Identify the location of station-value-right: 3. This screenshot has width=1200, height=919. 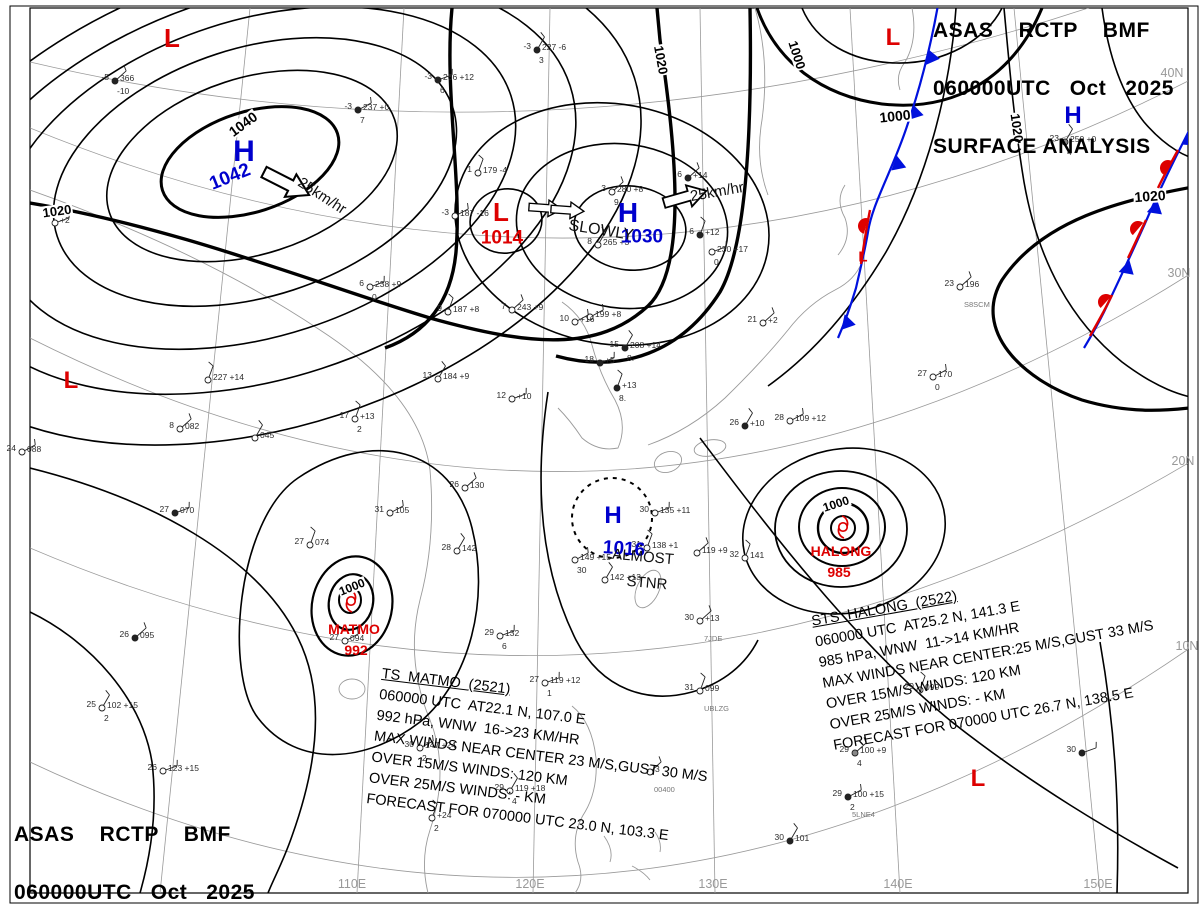
(657, 769).